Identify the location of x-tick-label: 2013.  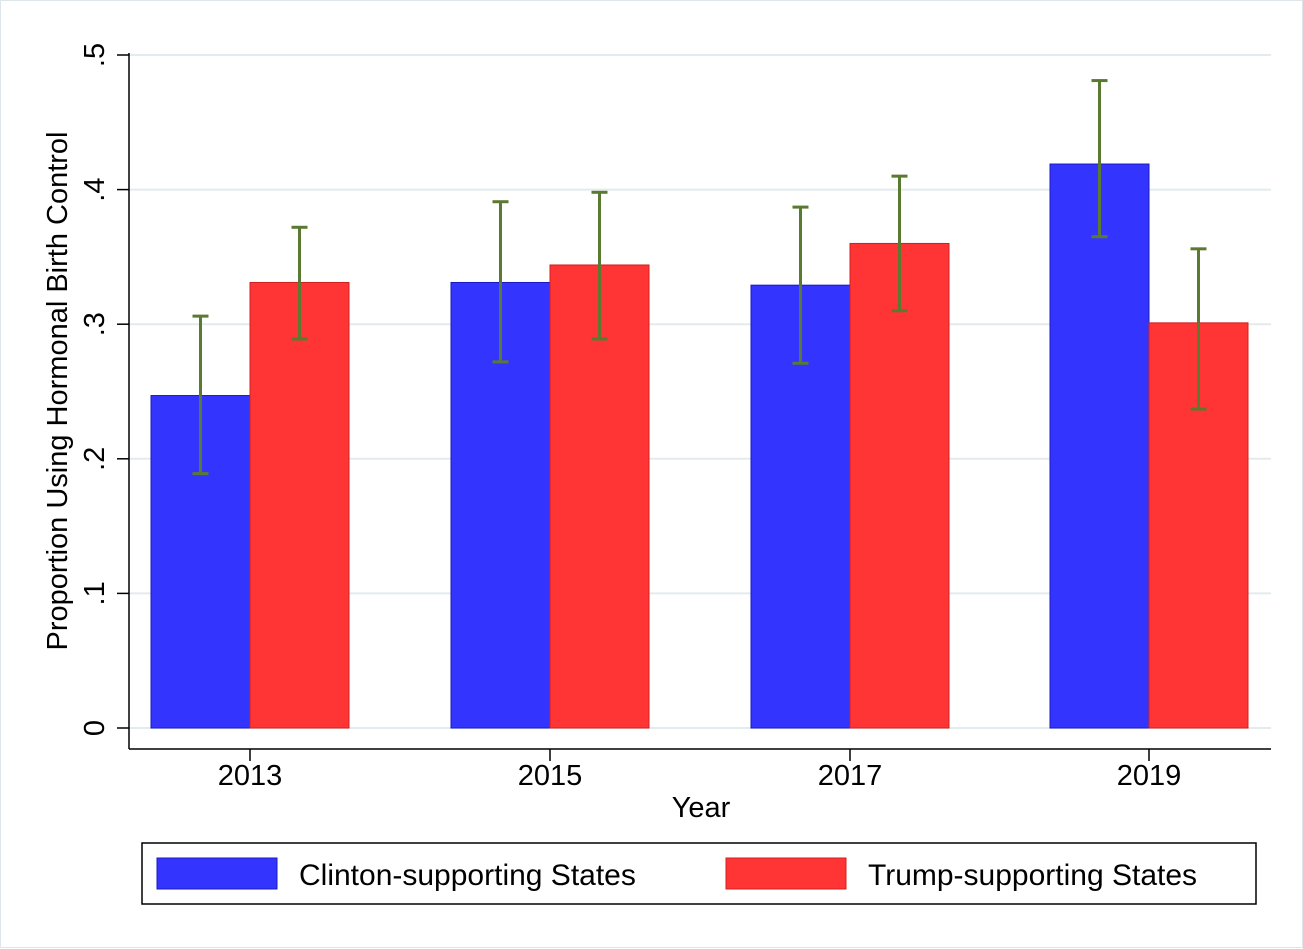
(250, 776).